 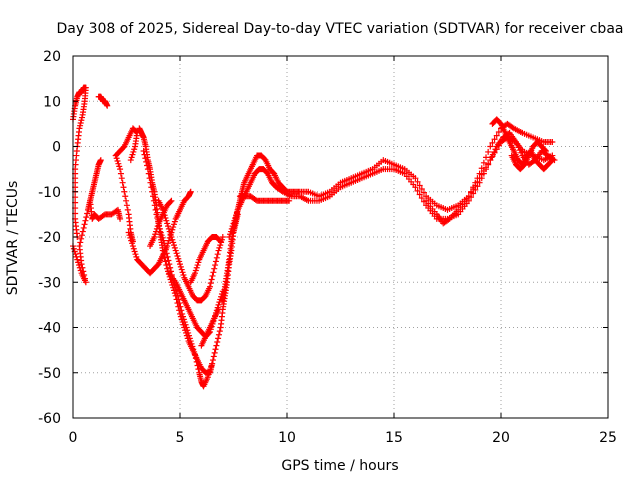 What do you see at coordinates (52, 102) in the screenshot?
I see `y-tick-label: 10` at bounding box center [52, 102].